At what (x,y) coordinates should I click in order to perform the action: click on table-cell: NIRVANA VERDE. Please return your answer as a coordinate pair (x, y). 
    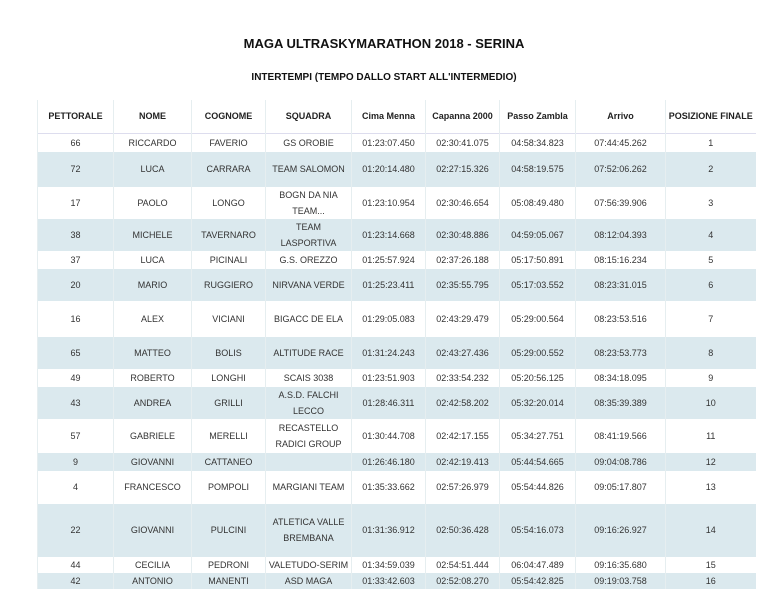
    Looking at the image, I should click on (308, 284).